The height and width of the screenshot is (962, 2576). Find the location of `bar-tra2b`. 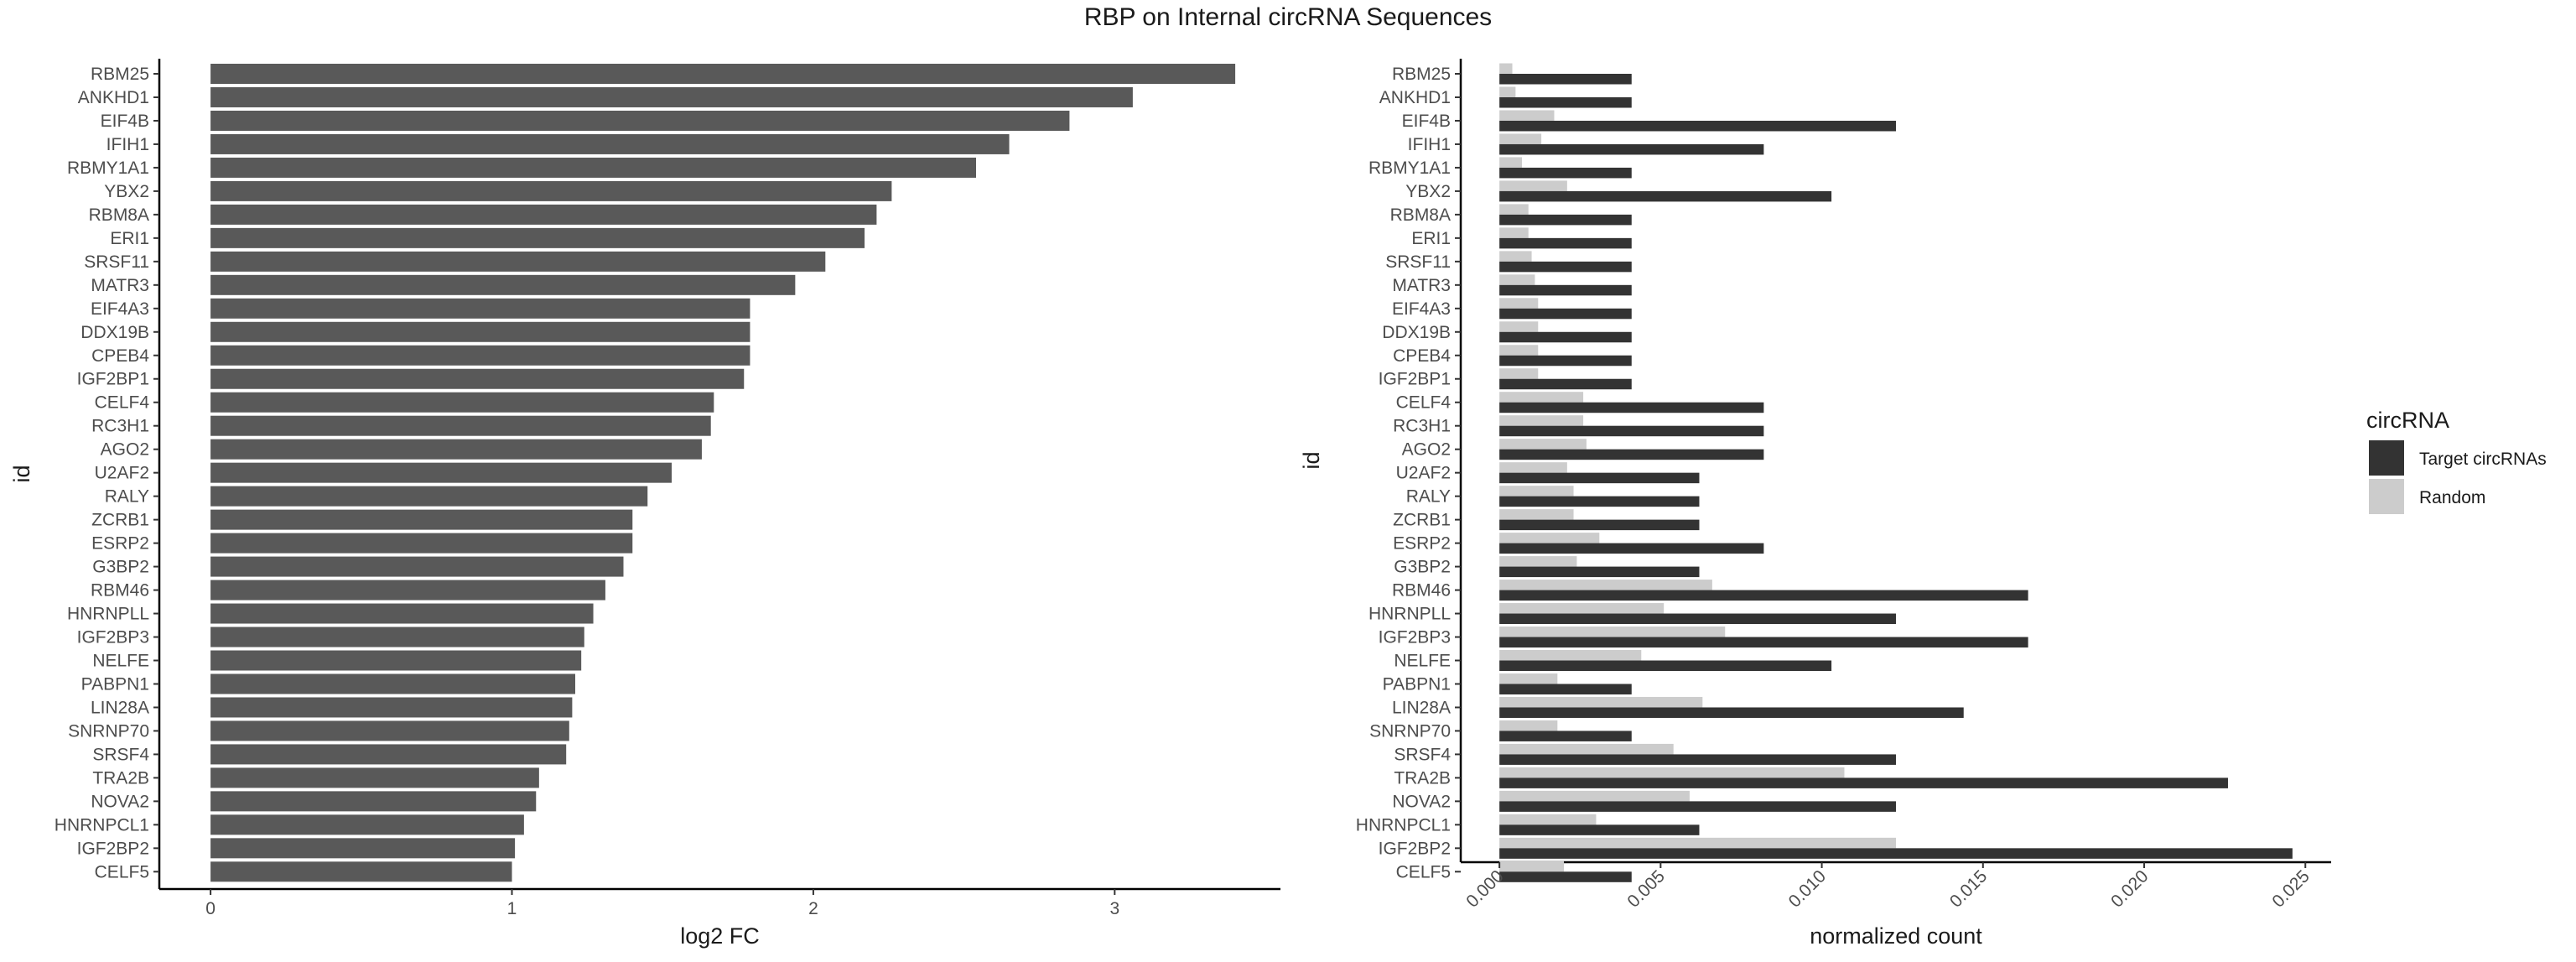

bar-tra2b is located at coordinates (374, 777).